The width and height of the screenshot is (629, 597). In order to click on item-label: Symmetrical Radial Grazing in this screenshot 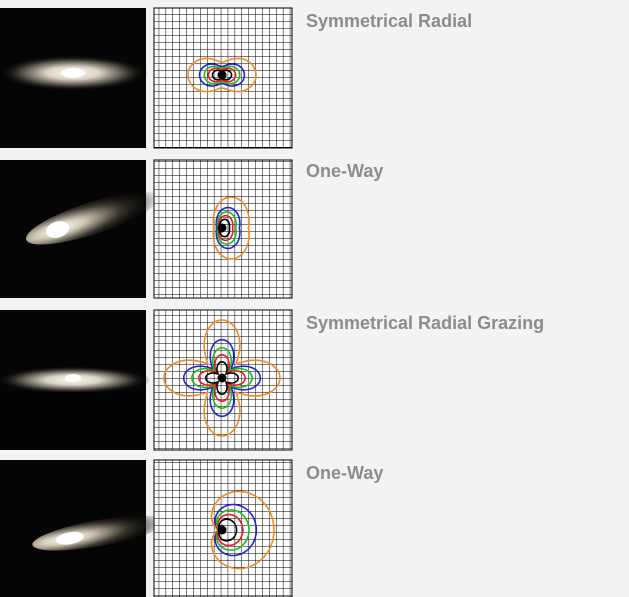, I will do `click(425, 323)`.